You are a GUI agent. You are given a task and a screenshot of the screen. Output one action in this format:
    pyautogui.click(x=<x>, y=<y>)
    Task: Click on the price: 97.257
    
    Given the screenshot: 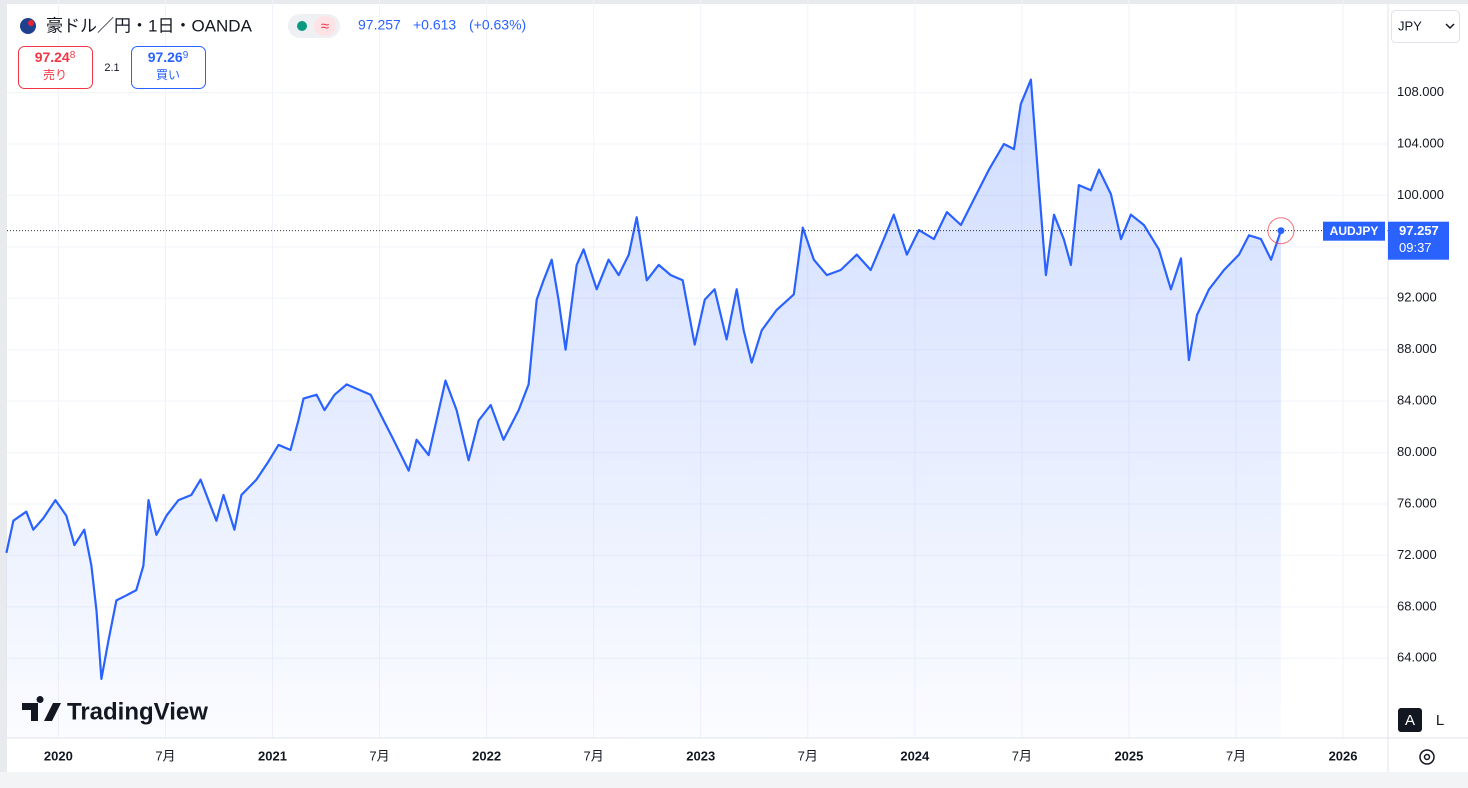 What is the action you would take?
    pyautogui.click(x=379, y=25)
    